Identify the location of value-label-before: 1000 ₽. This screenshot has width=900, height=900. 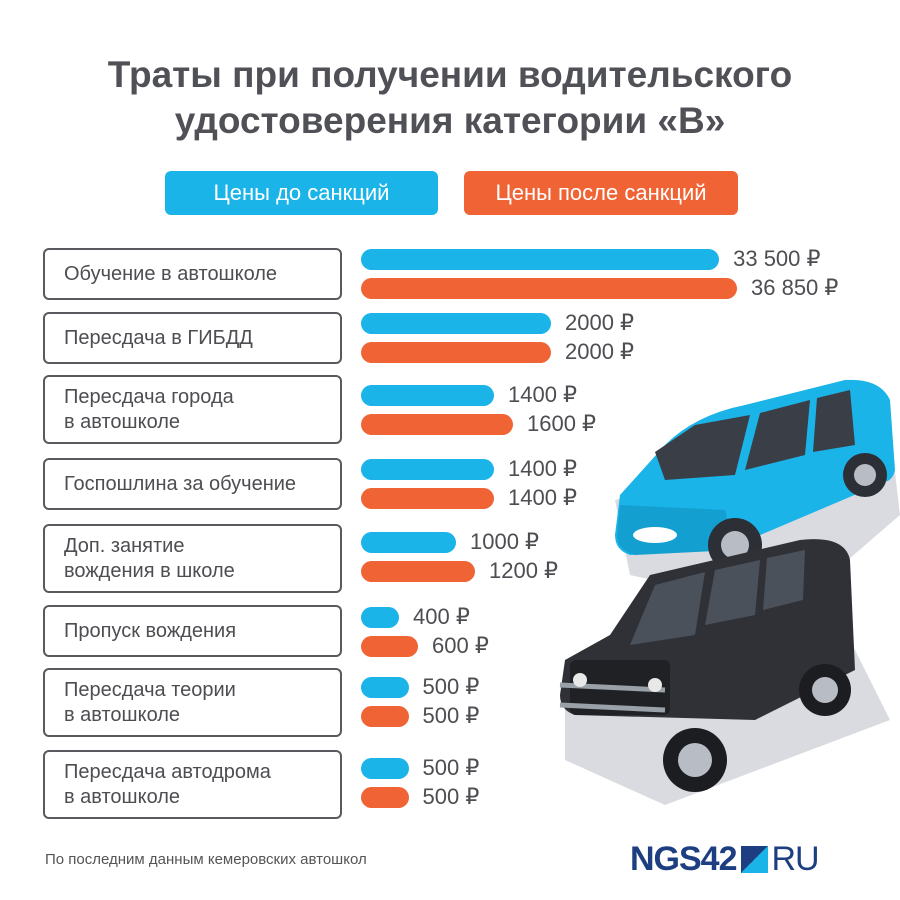
(505, 541).